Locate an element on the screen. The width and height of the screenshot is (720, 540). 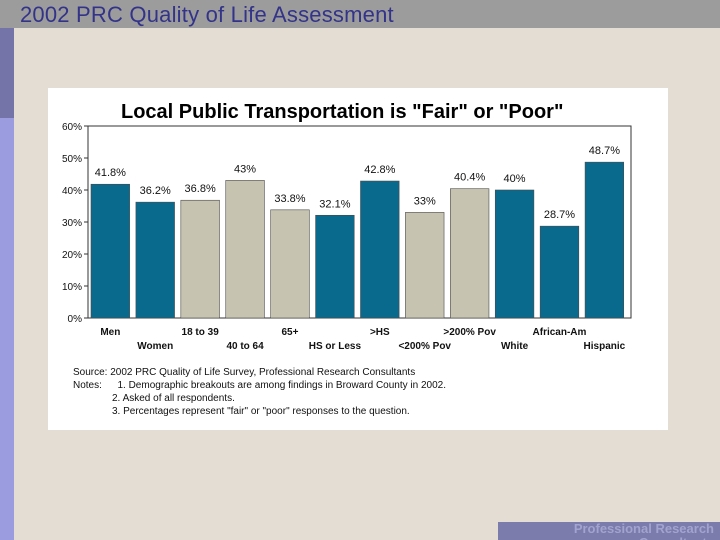
left-rail-accent is located at coordinates (7, 59).